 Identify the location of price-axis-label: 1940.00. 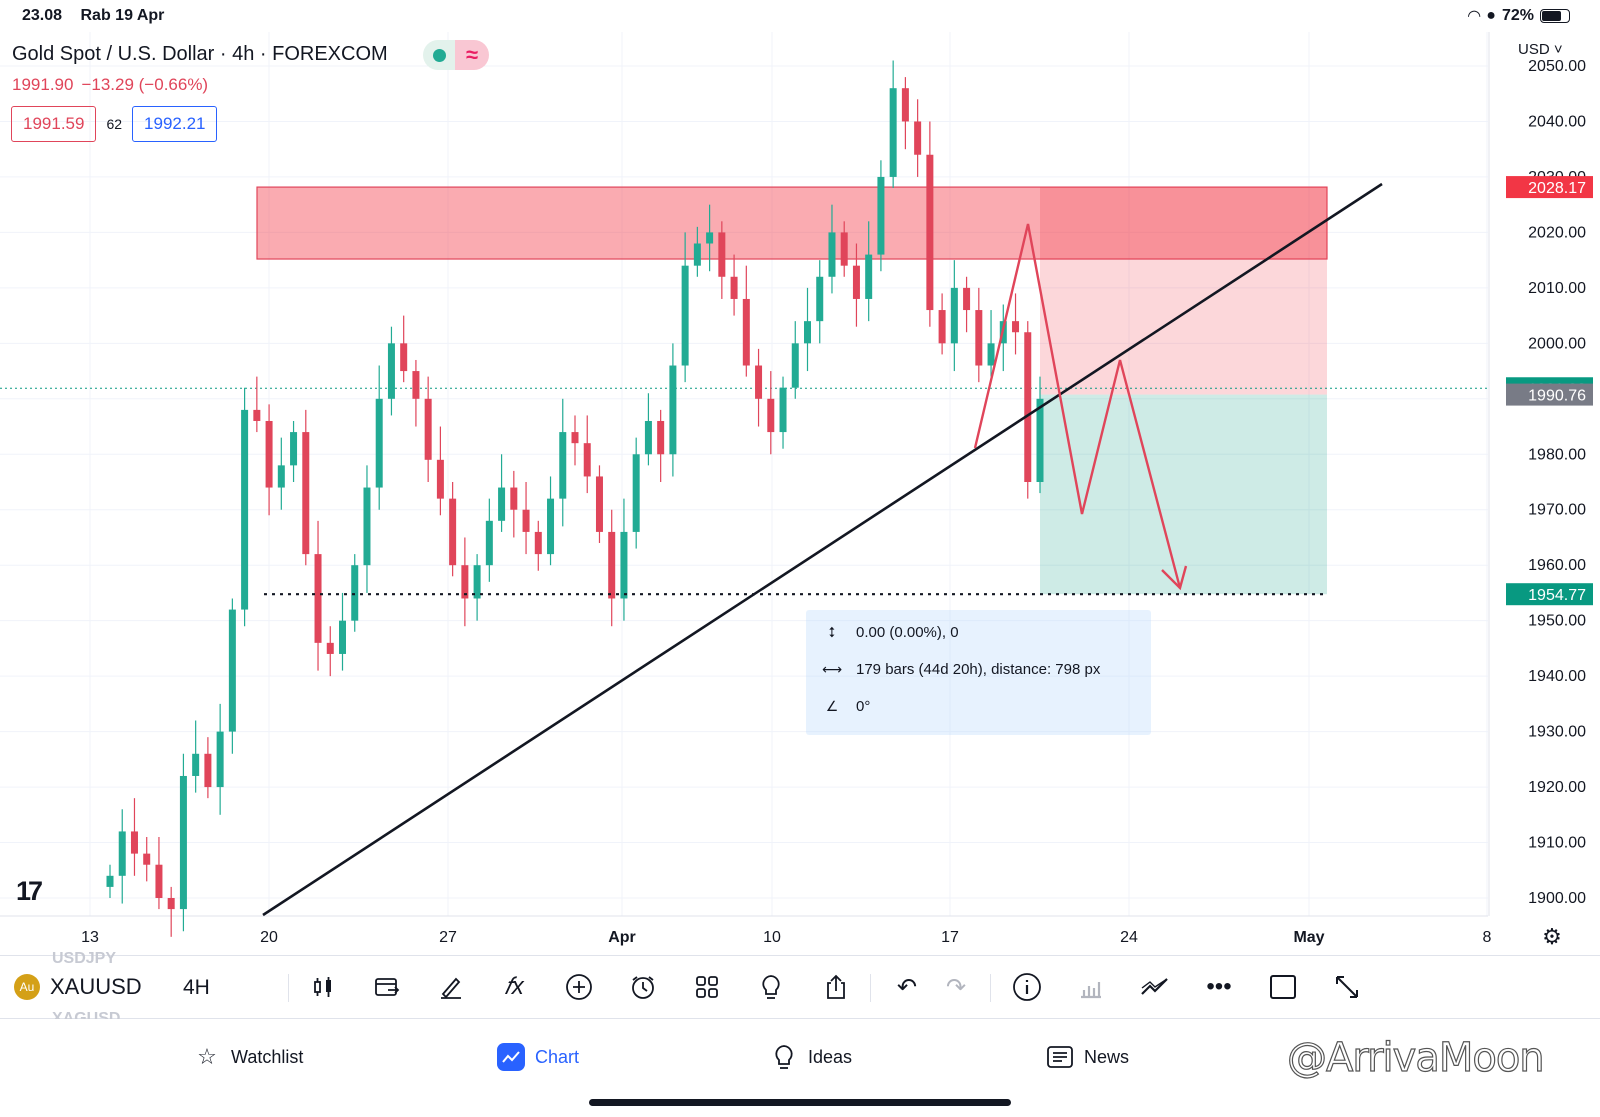
(1557, 676).